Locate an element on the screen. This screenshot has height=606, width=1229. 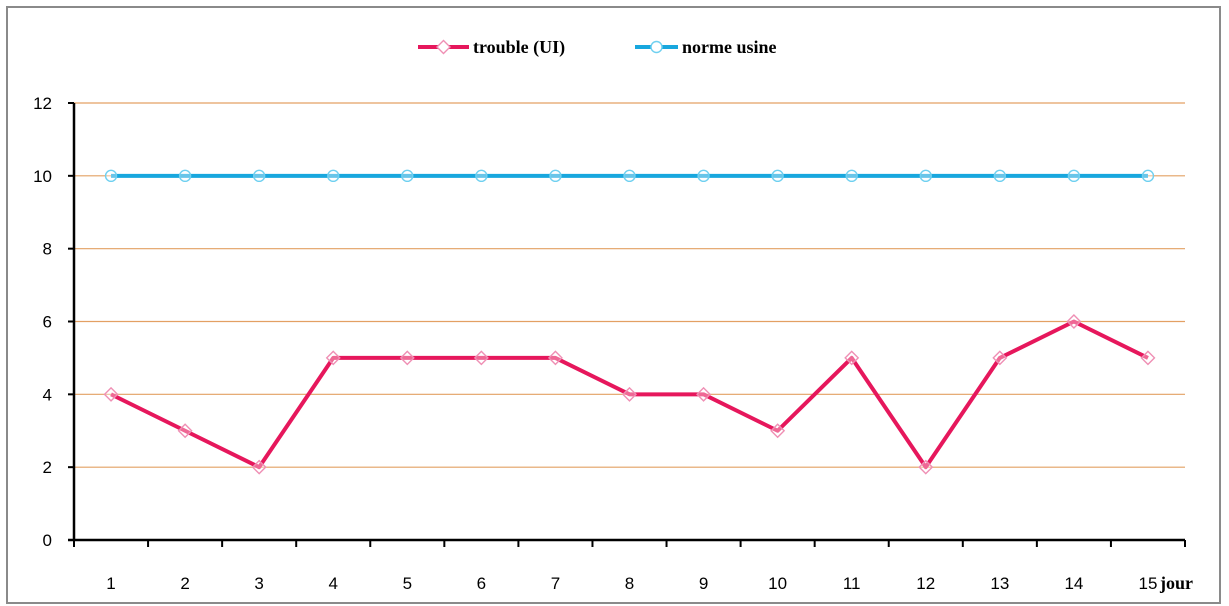
y-tick-label: 6 is located at coordinates (47, 322).